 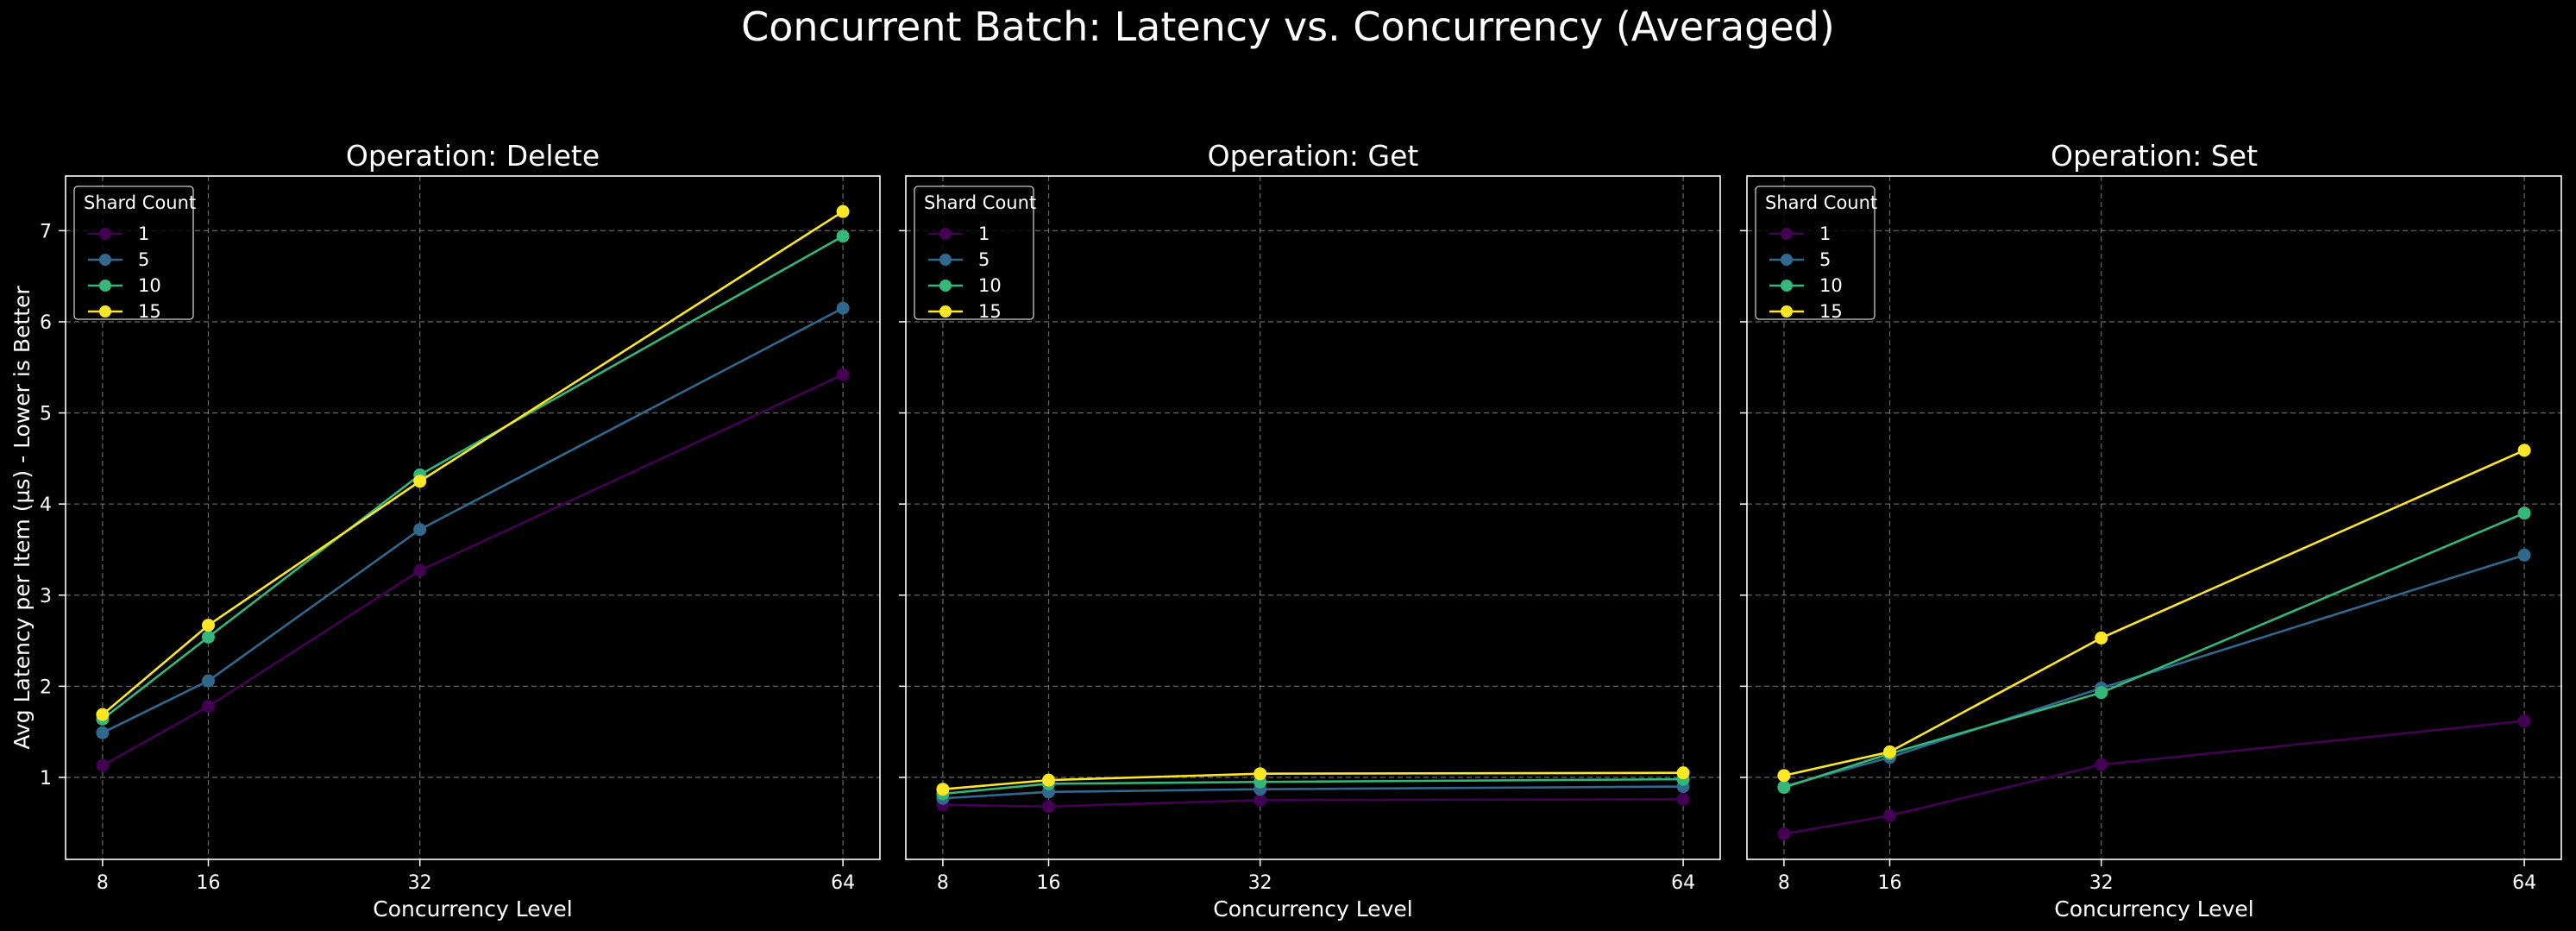 I want to click on x-axis-label: Concurrency Level, so click(x=472, y=909).